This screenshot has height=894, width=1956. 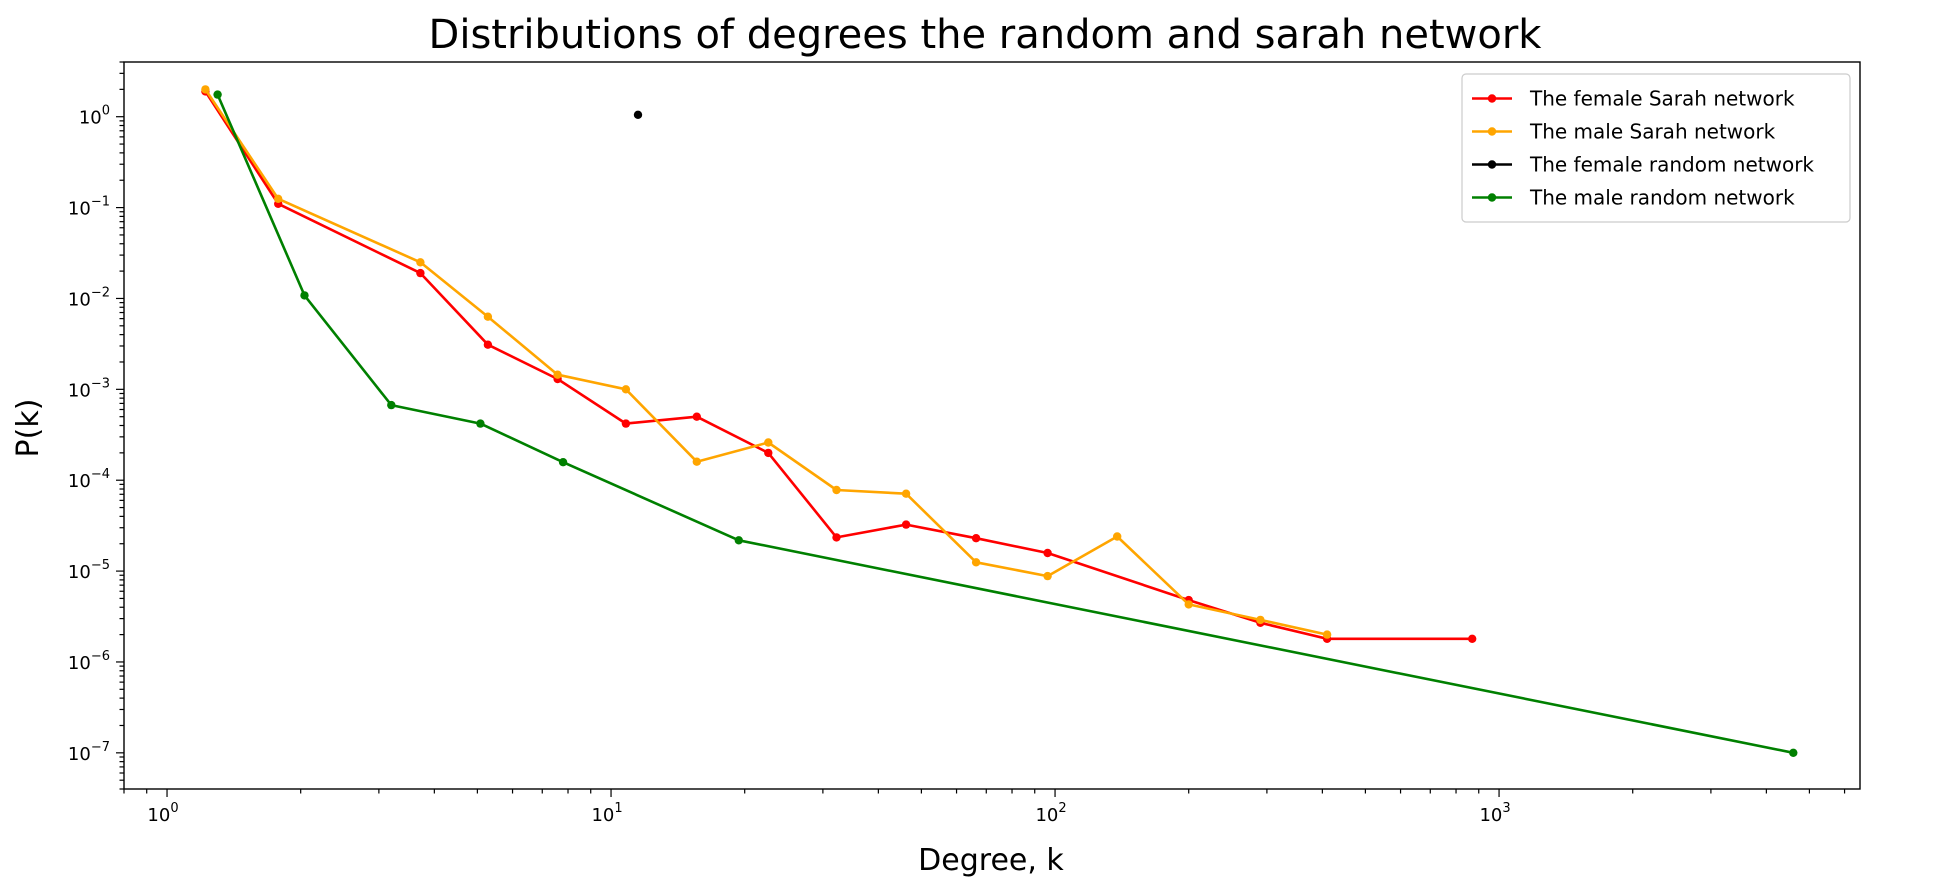 What do you see at coordinates (1050, 813) in the screenshot?
I see `x-tick-label: 10²` at bounding box center [1050, 813].